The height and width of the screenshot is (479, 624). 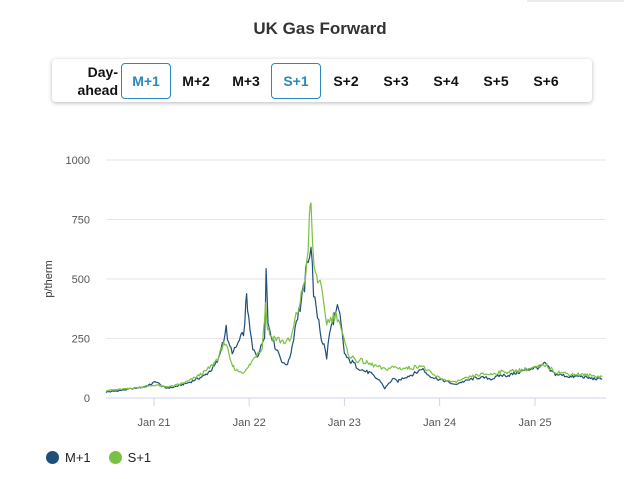 What do you see at coordinates (396, 81) in the screenshot?
I see `tab-s3: S+3` at bounding box center [396, 81].